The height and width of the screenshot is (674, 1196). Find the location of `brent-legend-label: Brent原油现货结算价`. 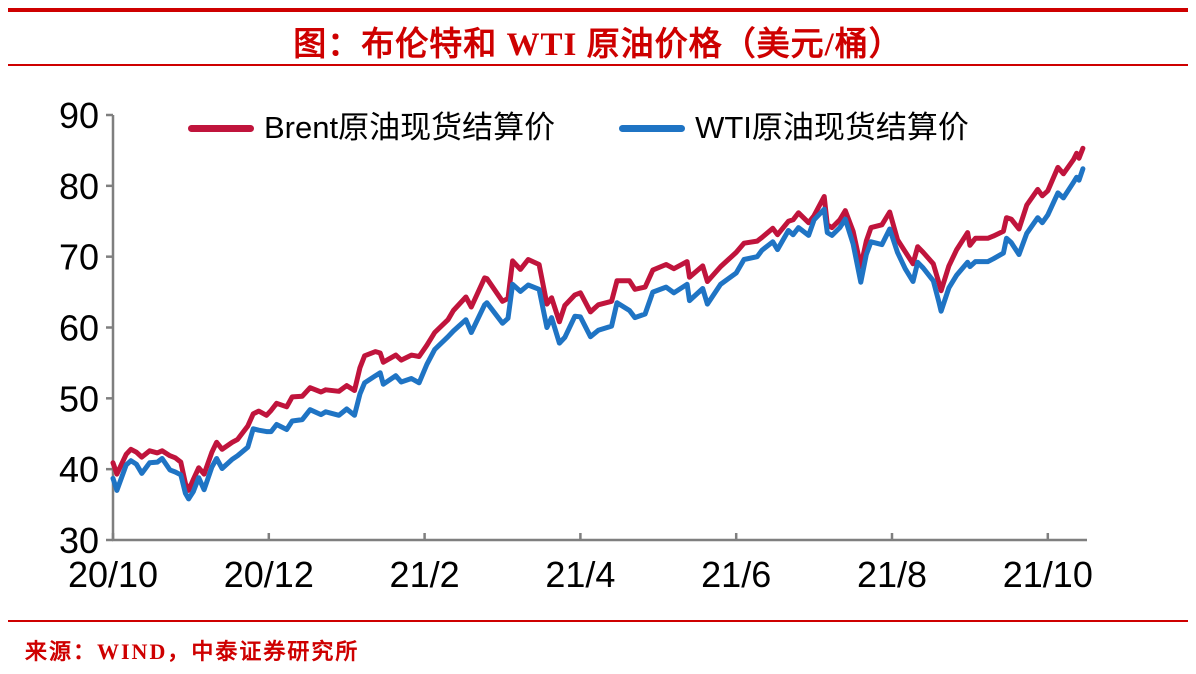

brent-legend-label: Brent原油现货结算价 is located at coordinates (410, 127).